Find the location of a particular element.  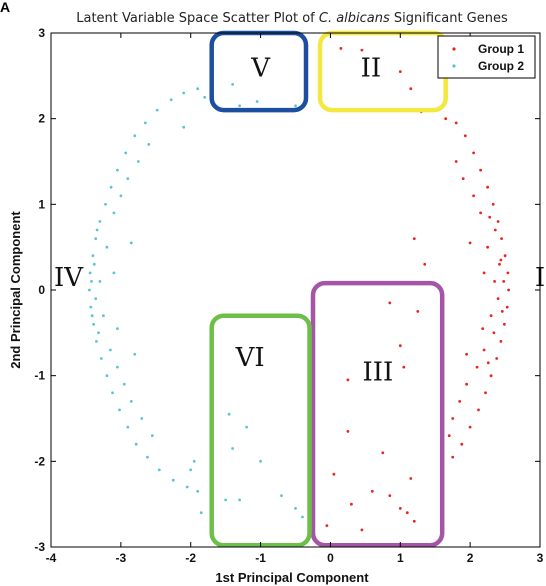

legend-entry-2: Group 2 is located at coordinates (501, 66).